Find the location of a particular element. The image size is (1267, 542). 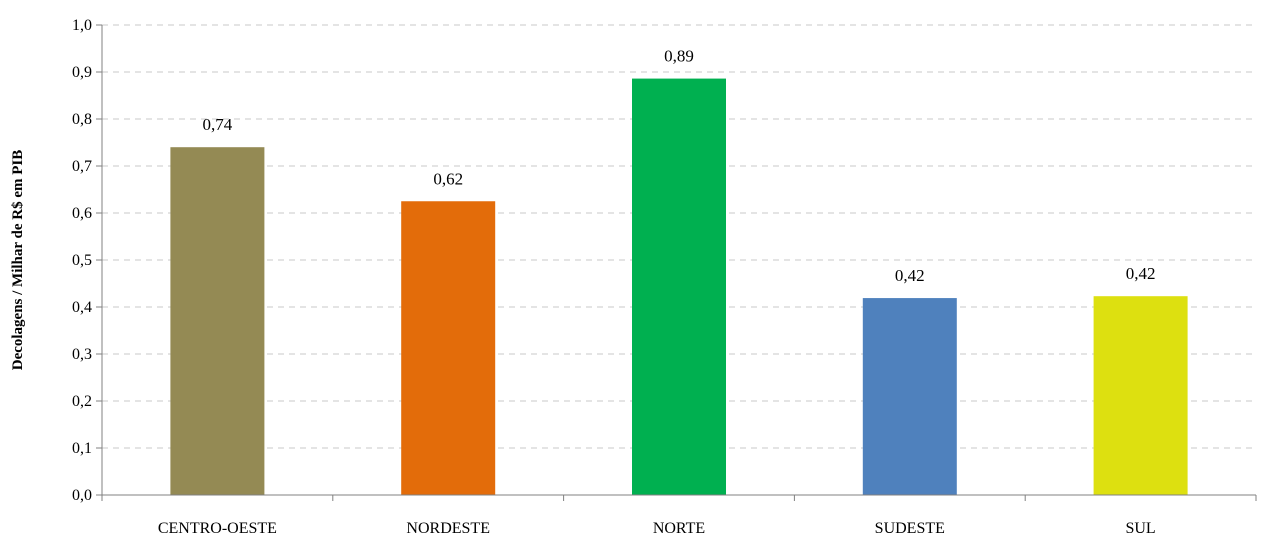

x-tick-label: NORDESTE is located at coordinates (448, 528).